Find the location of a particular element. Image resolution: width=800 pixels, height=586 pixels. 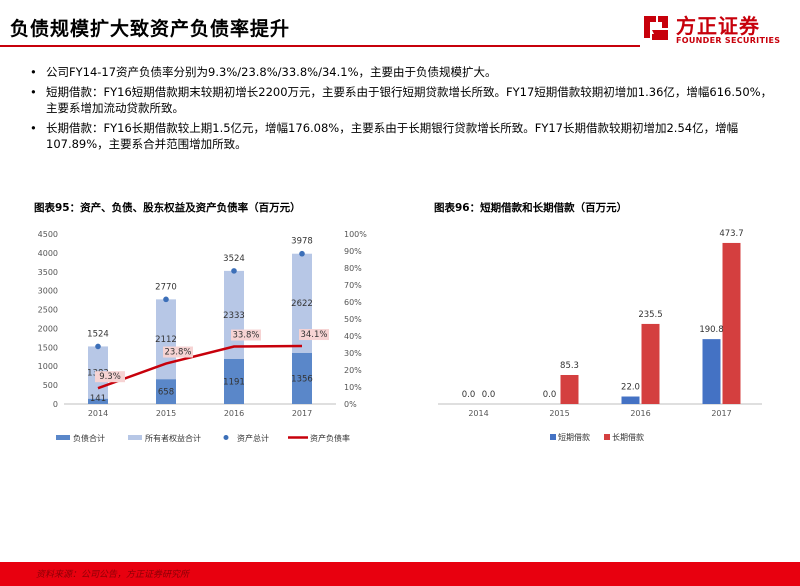

long-term-value-label: 85.3 is located at coordinates (569, 366).